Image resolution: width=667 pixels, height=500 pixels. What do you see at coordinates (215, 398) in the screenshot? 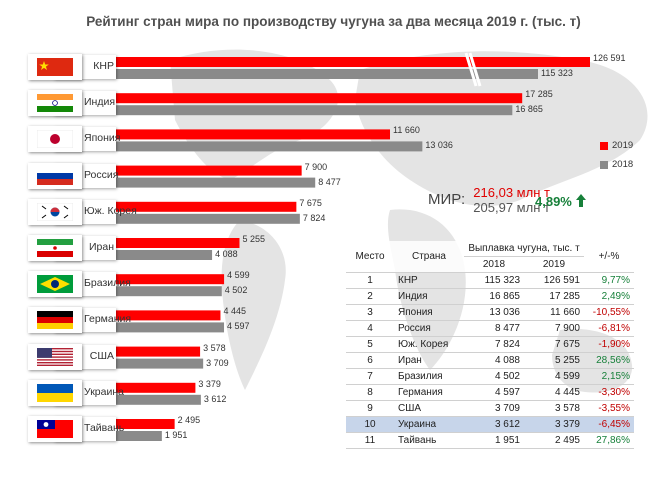
I see `value-label-2018: 3 612` at bounding box center [215, 398].